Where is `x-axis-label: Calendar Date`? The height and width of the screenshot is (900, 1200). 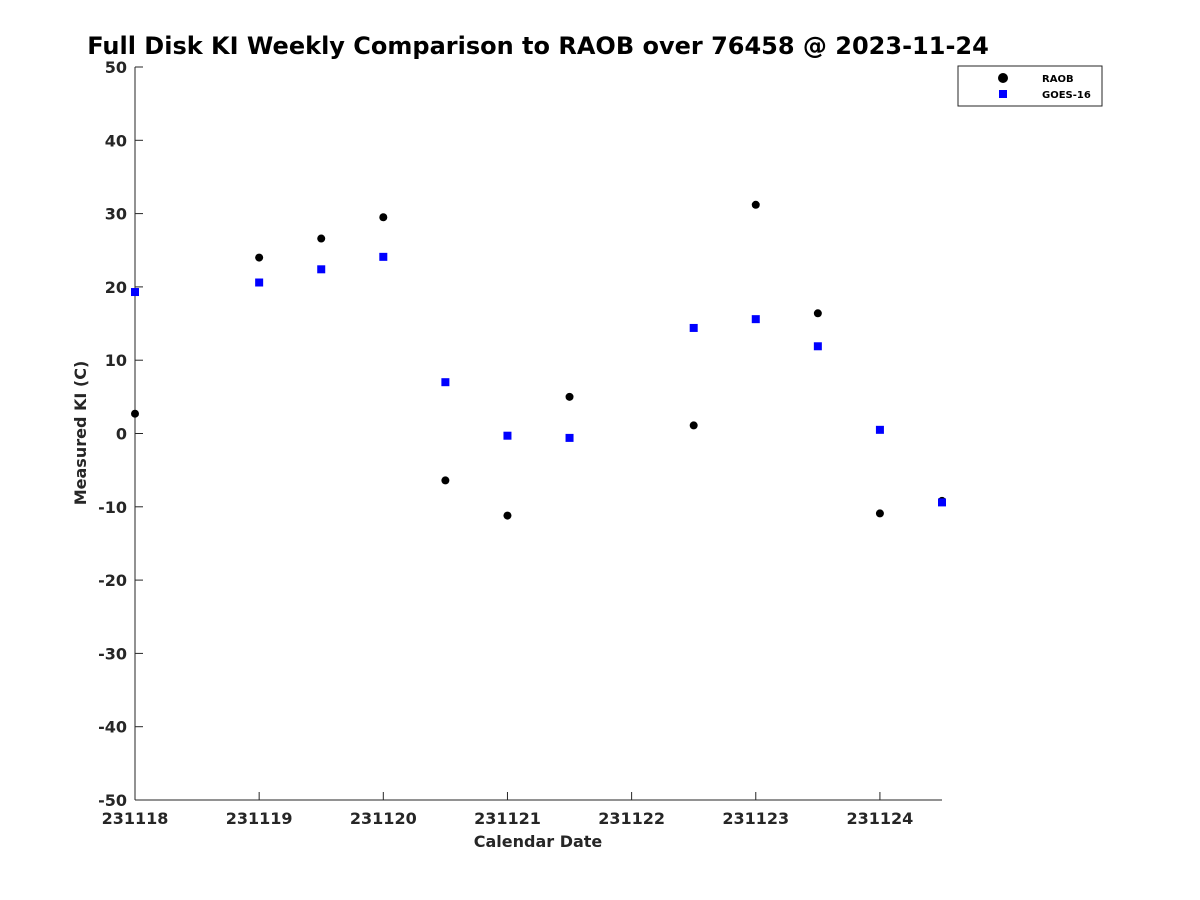 x-axis-label: Calendar Date is located at coordinates (538, 841).